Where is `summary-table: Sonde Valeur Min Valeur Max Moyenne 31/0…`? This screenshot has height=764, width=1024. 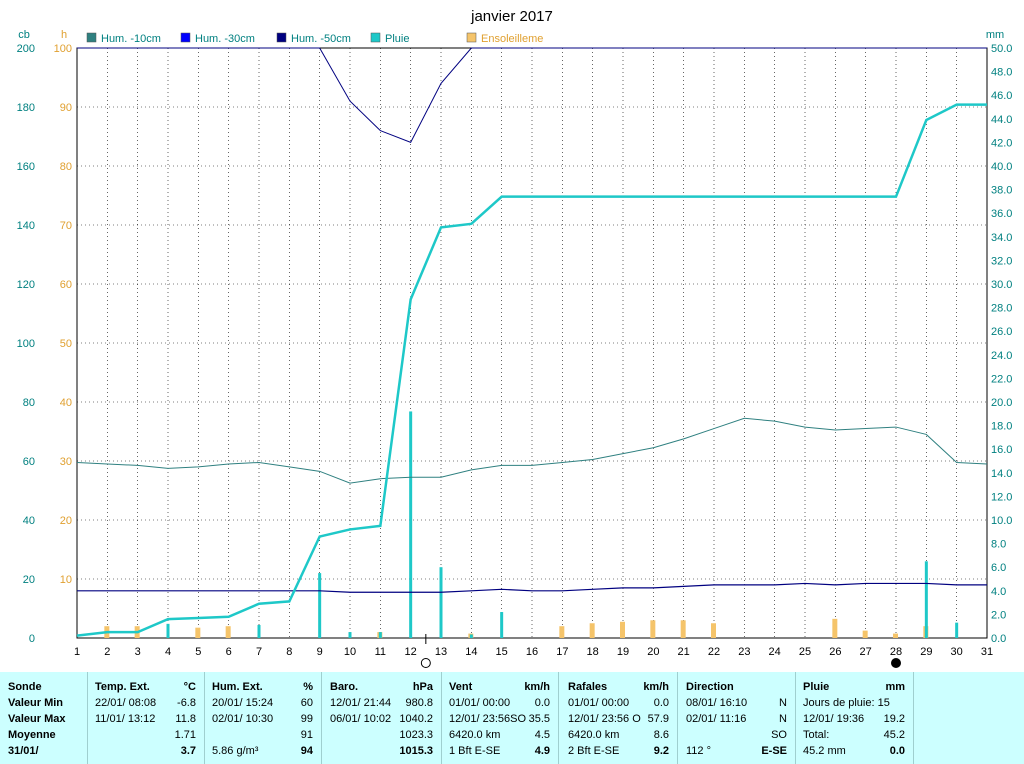 summary-table: Sonde Valeur Min Valeur Max Moyenne 31/0… is located at coordinates (512, 718).